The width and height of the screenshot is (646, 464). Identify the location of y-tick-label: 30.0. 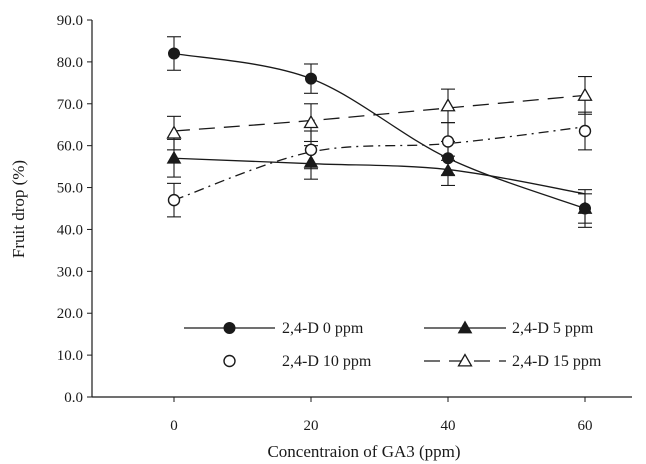
(70, 272).